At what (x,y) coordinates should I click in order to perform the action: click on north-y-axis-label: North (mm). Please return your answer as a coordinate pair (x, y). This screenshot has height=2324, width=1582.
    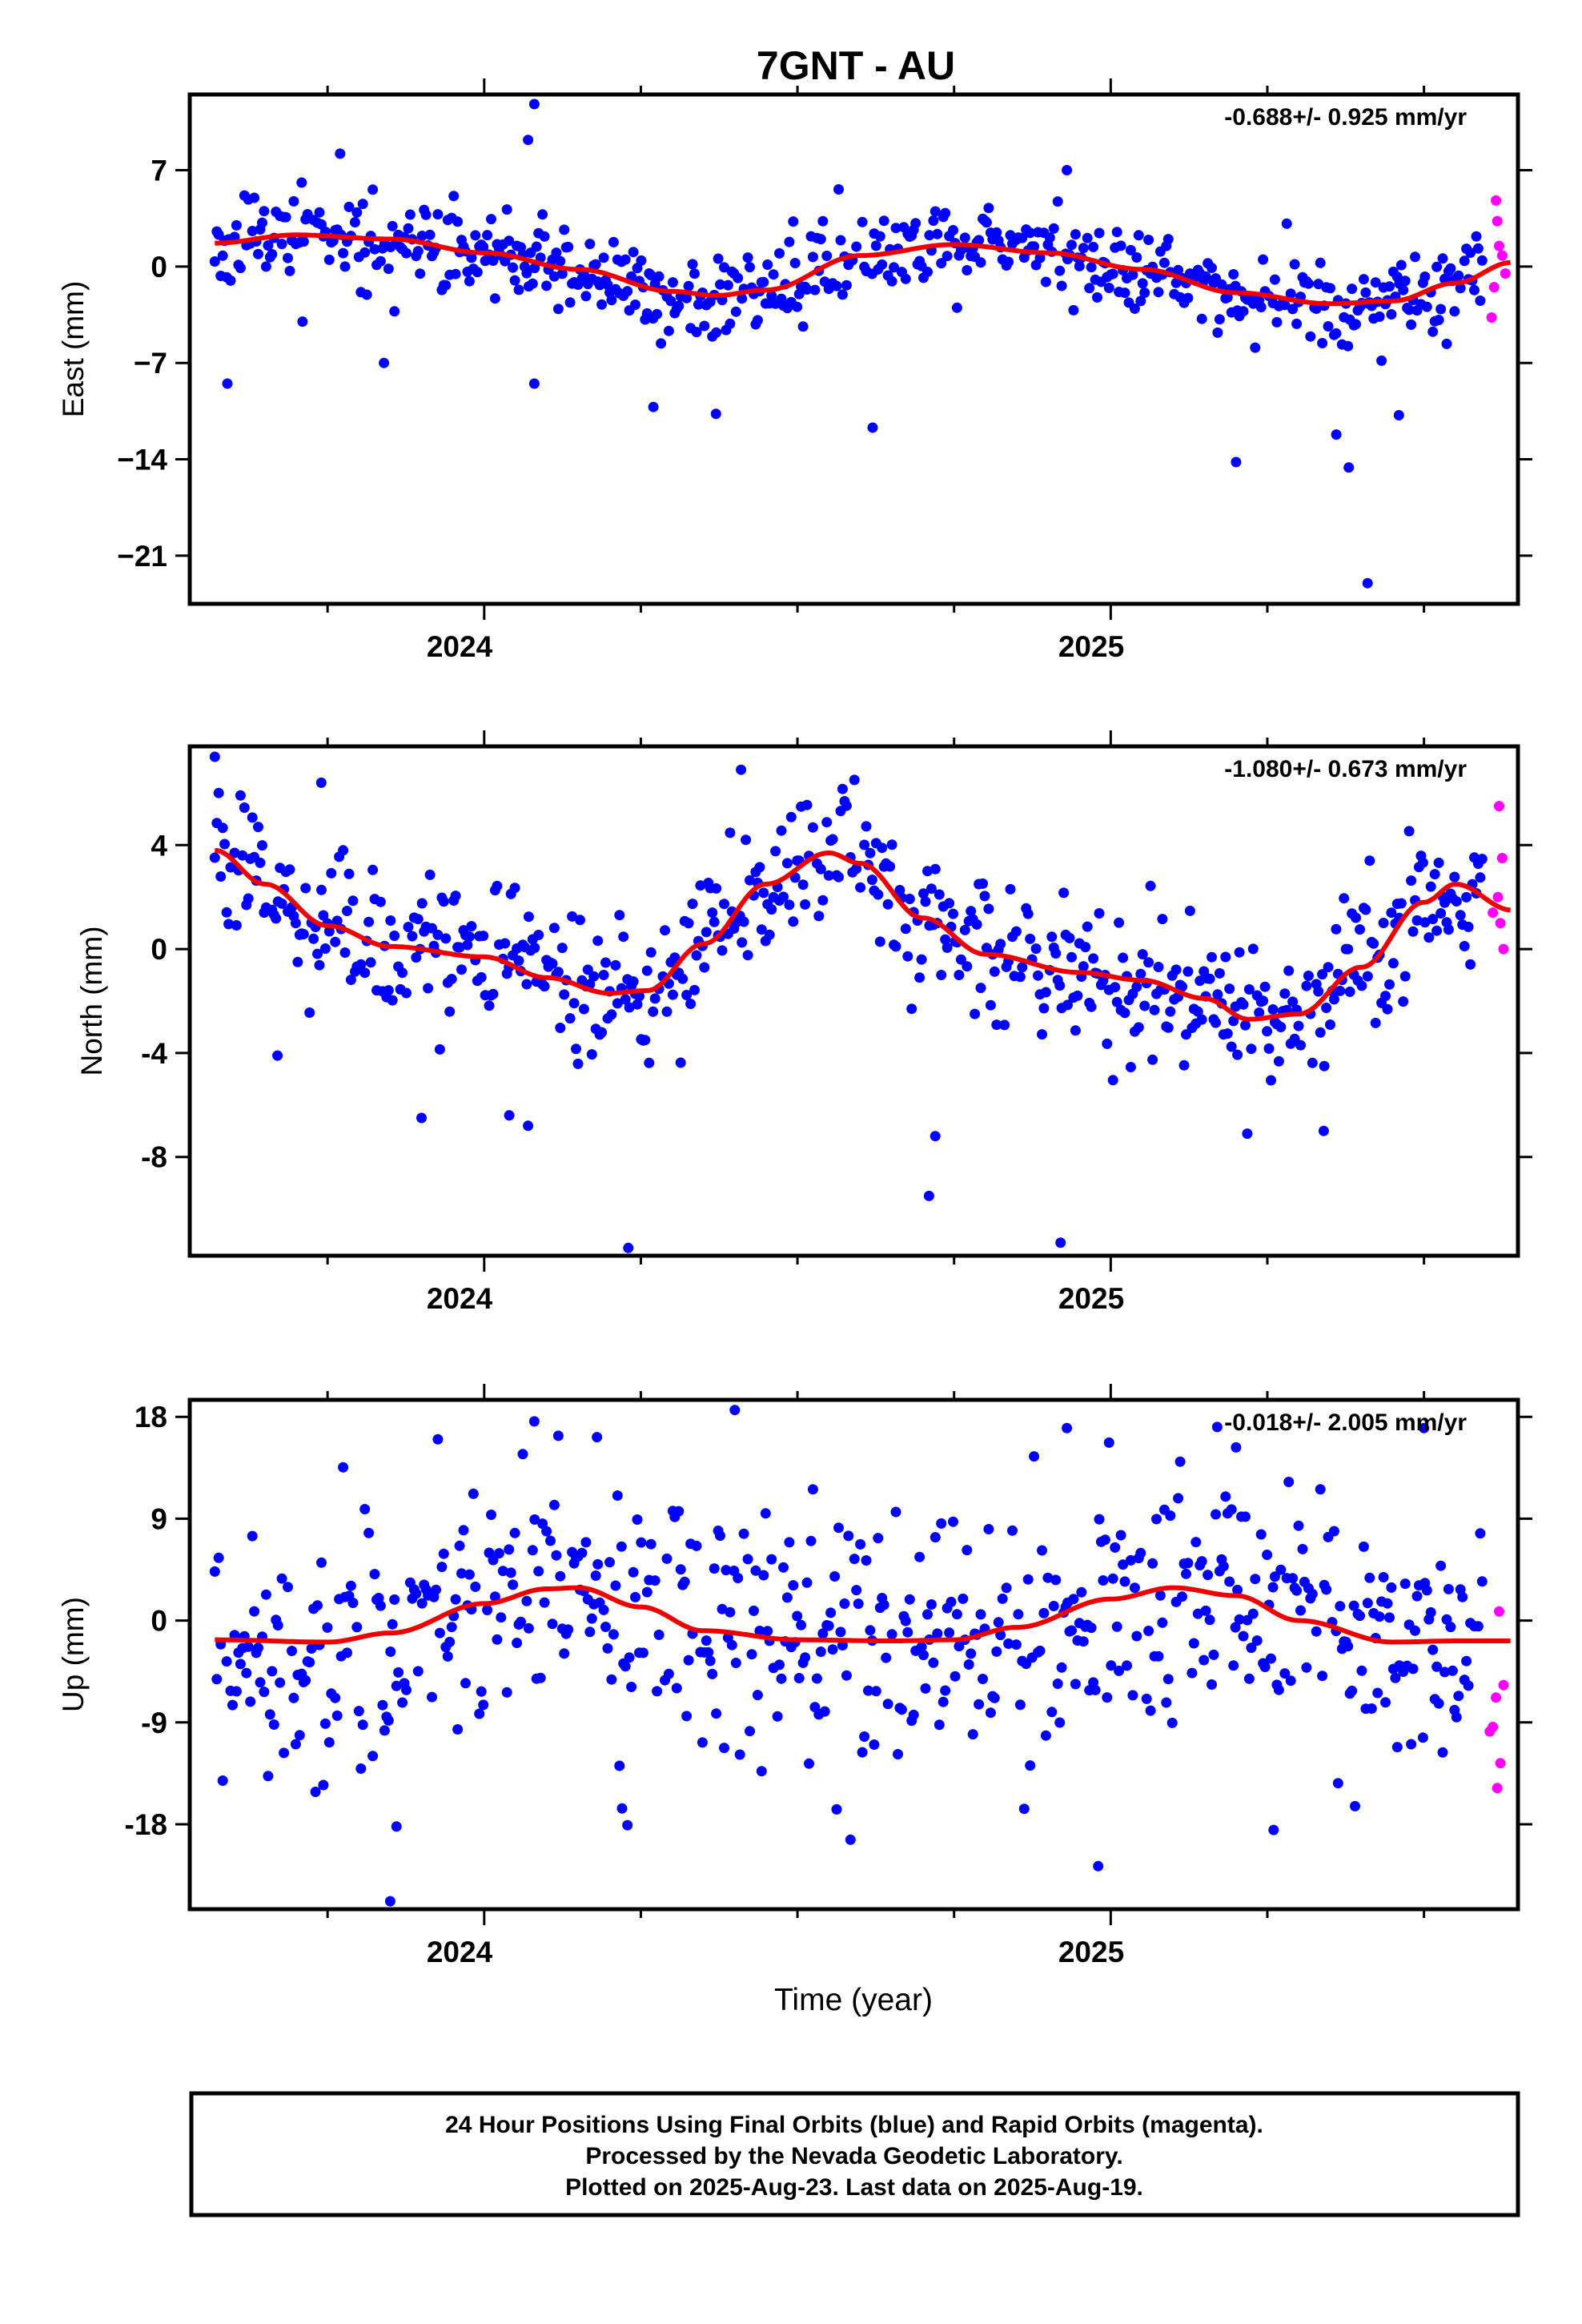
    Looking at the image, I should click on (91, 1001).